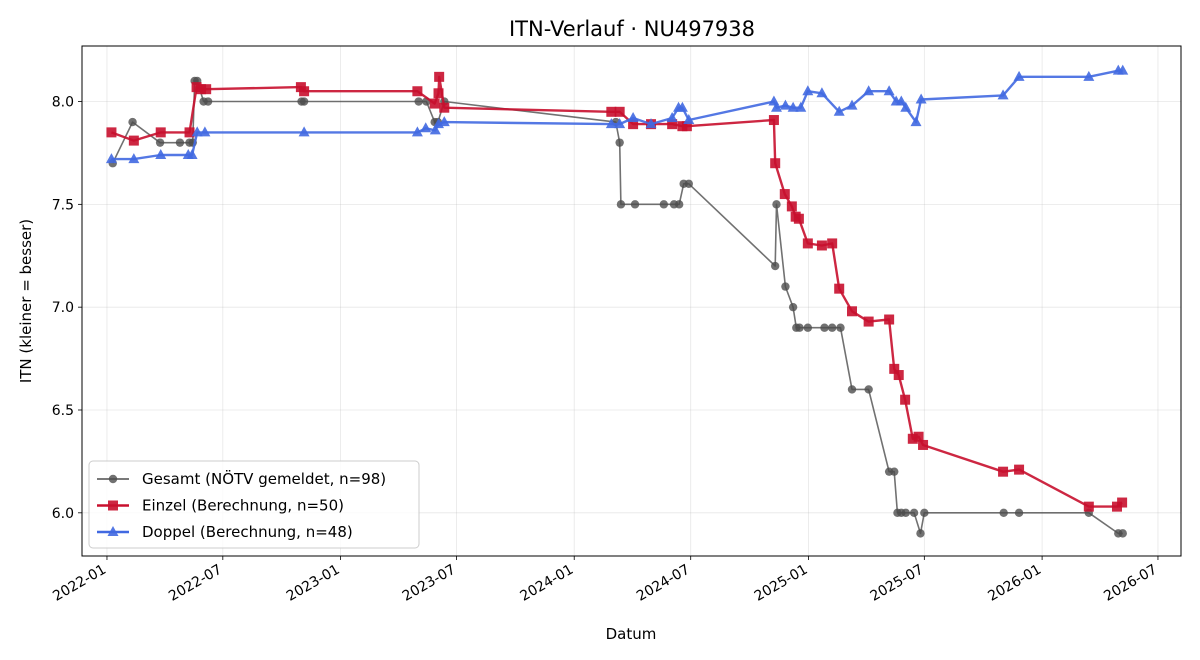 Image resolution: width=1200 pixels, height=660 pixels. What do you see at coordinates (243, 506) in the screenshot?
I see `legend-label-einzel: Einzel (Berechnung, n=50)` at bounding box center [243, 506].